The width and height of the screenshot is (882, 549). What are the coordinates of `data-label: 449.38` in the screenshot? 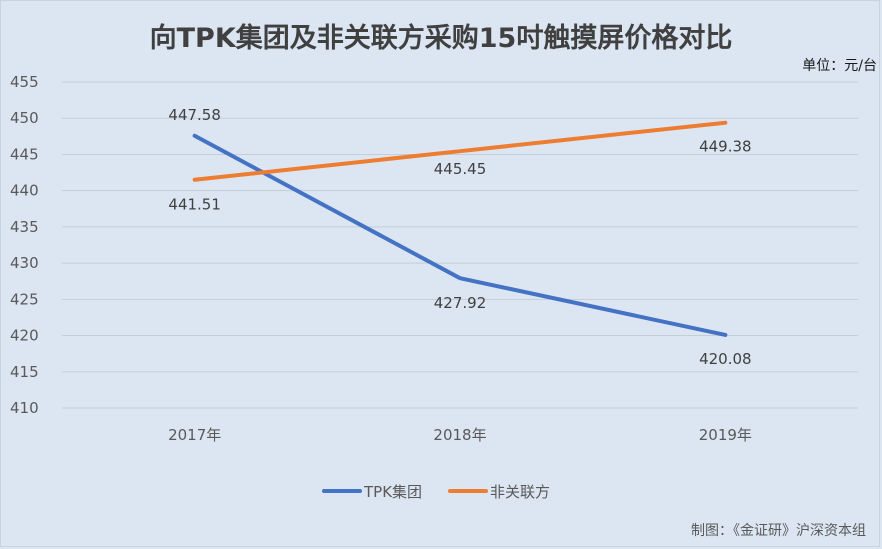 It's located at (725, 147).